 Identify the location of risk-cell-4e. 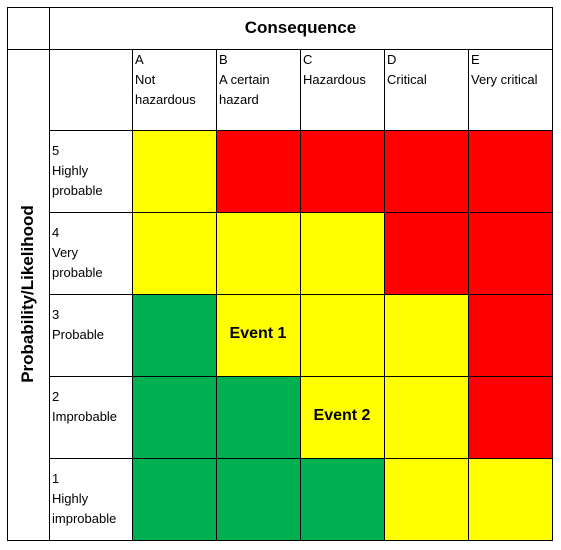
(510, 253).